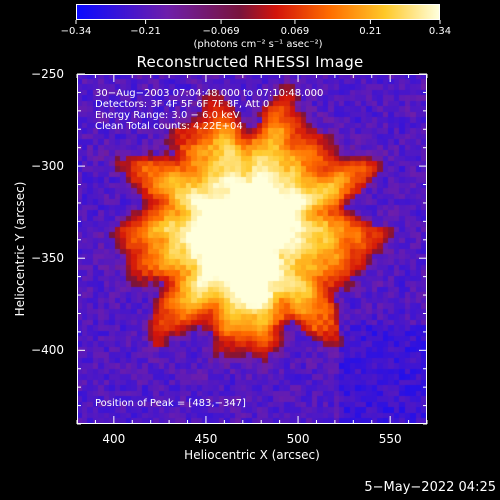 This screenshot has width=500, height=500. Describe the element at coordinates (295, 31) in the screenshot. I see `colorbar-tick-label: 0.069` at that location.